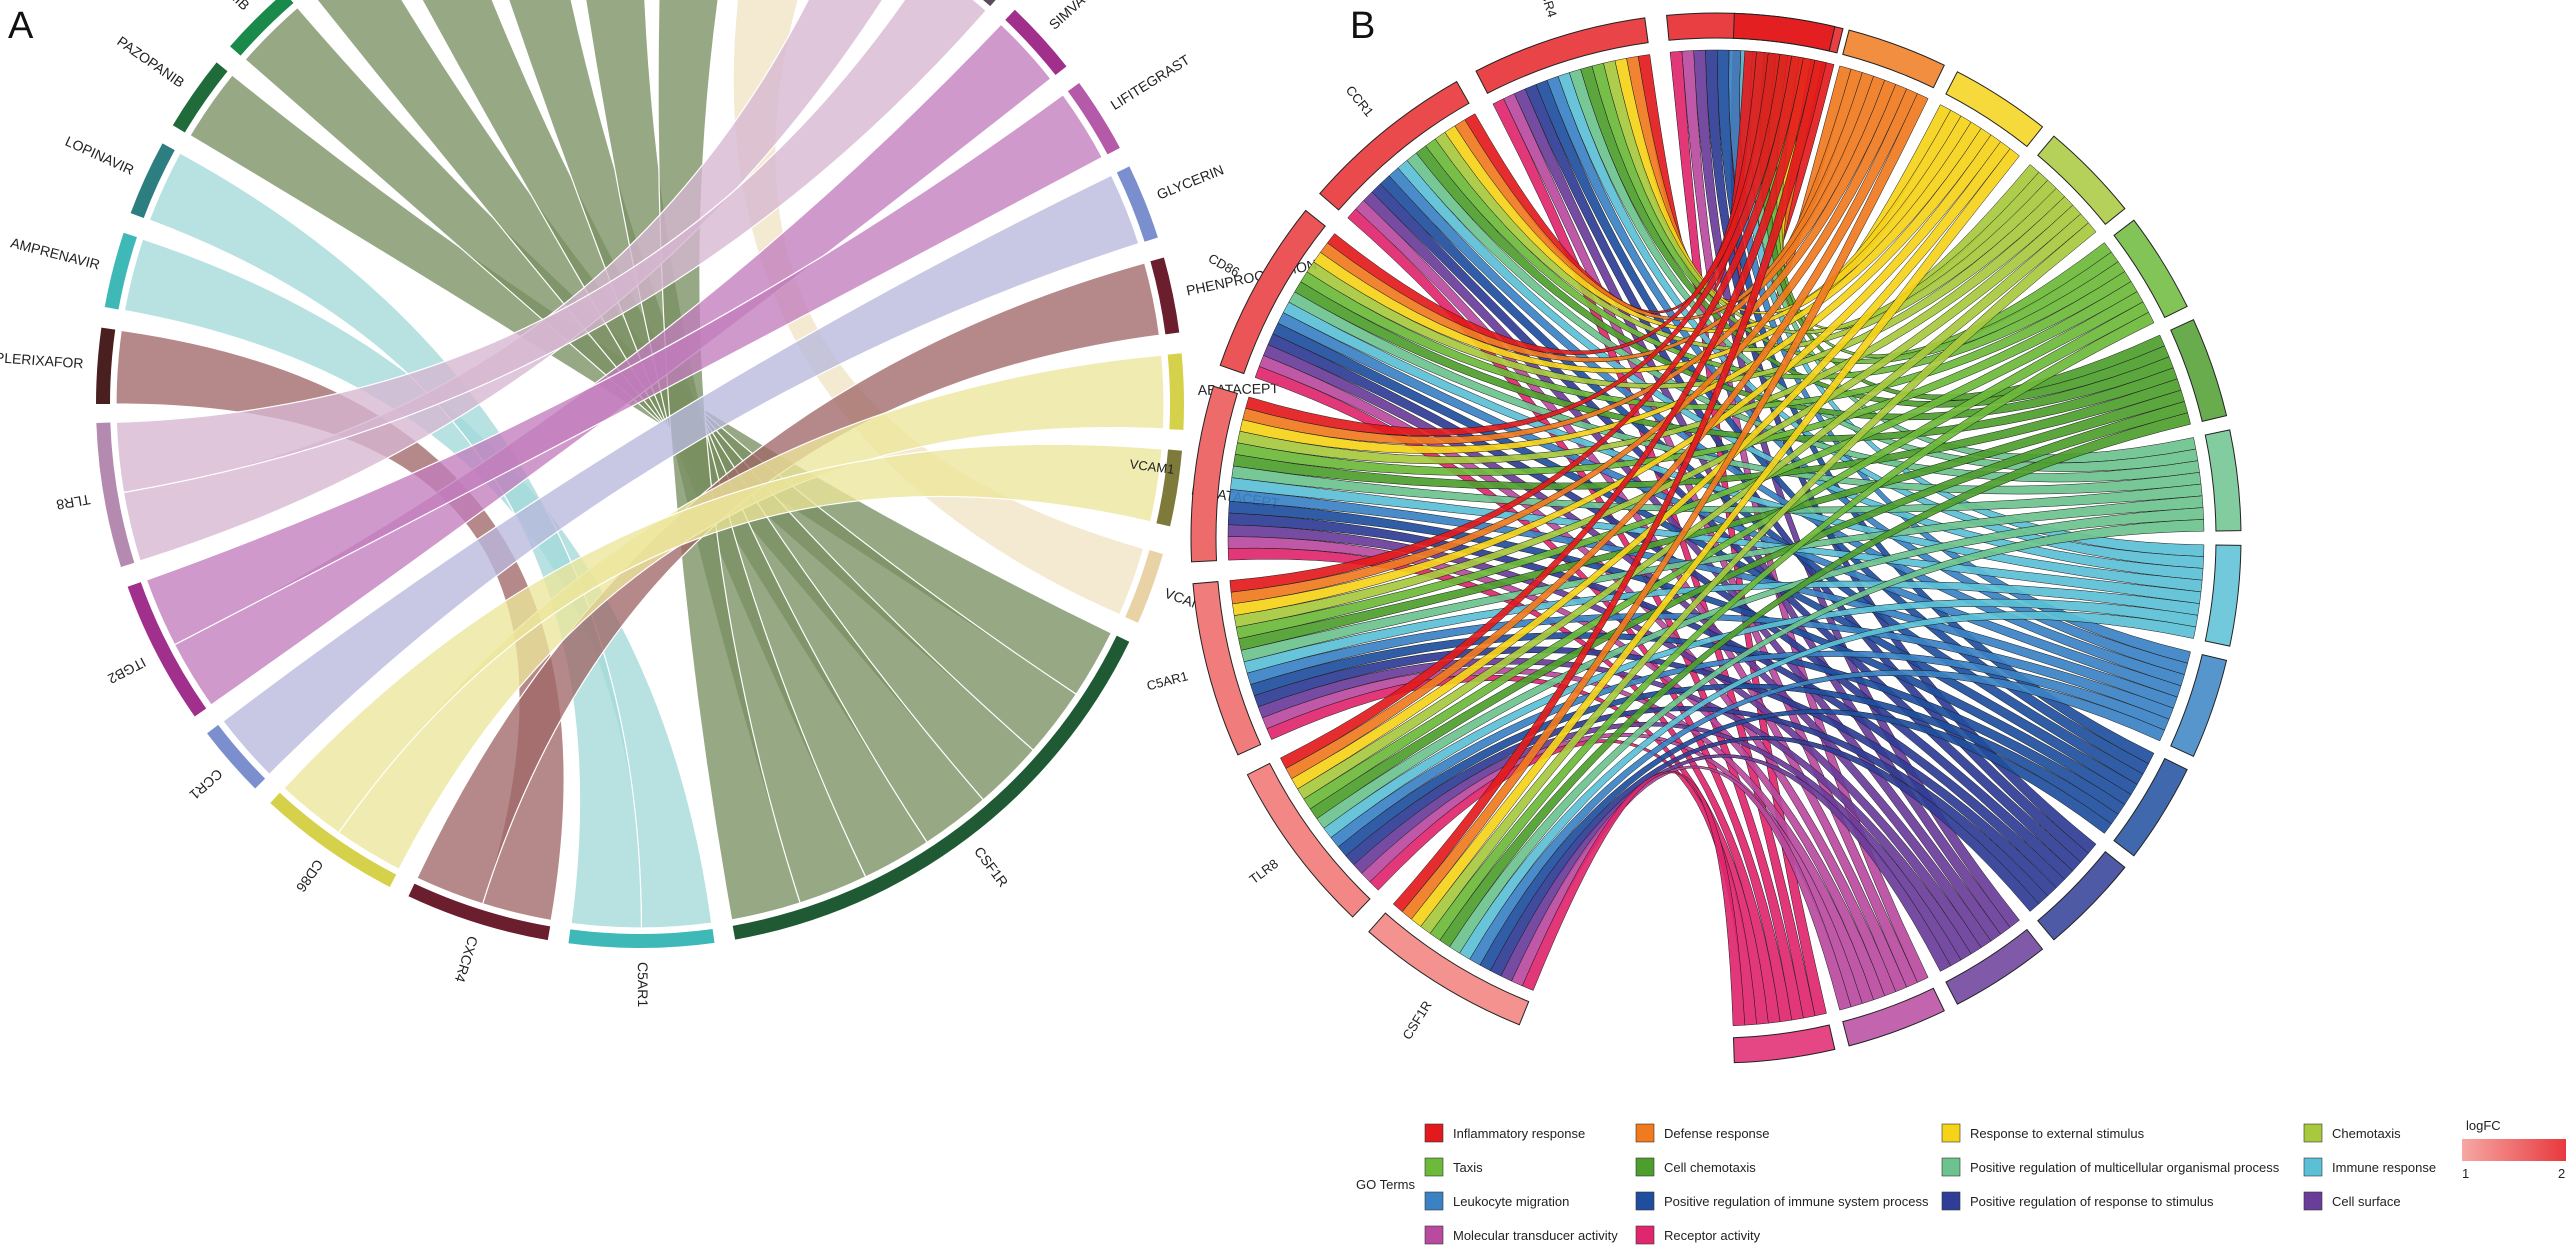 The image size is (2568, 1253). I want to click on arc-sunitinib, so click(262, 28).